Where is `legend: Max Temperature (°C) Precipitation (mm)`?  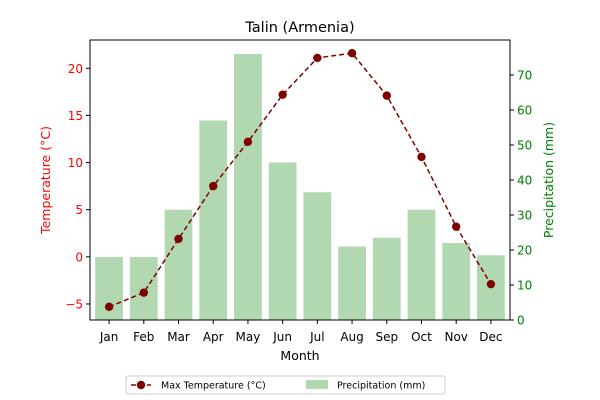
legend: Max Temperature (°C) Precipitation (mm) is located at coordinates (285, 385).